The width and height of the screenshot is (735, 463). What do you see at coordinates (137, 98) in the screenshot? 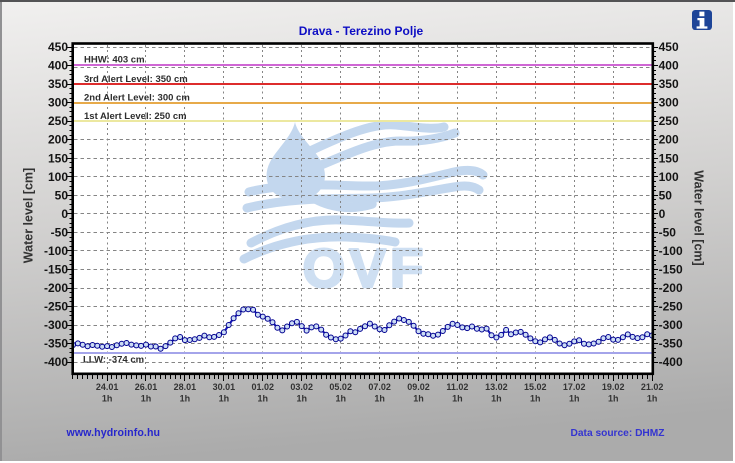
I see `svg-text: 2nd Alert Level: 300 cm` at bounding box center [137, 98].